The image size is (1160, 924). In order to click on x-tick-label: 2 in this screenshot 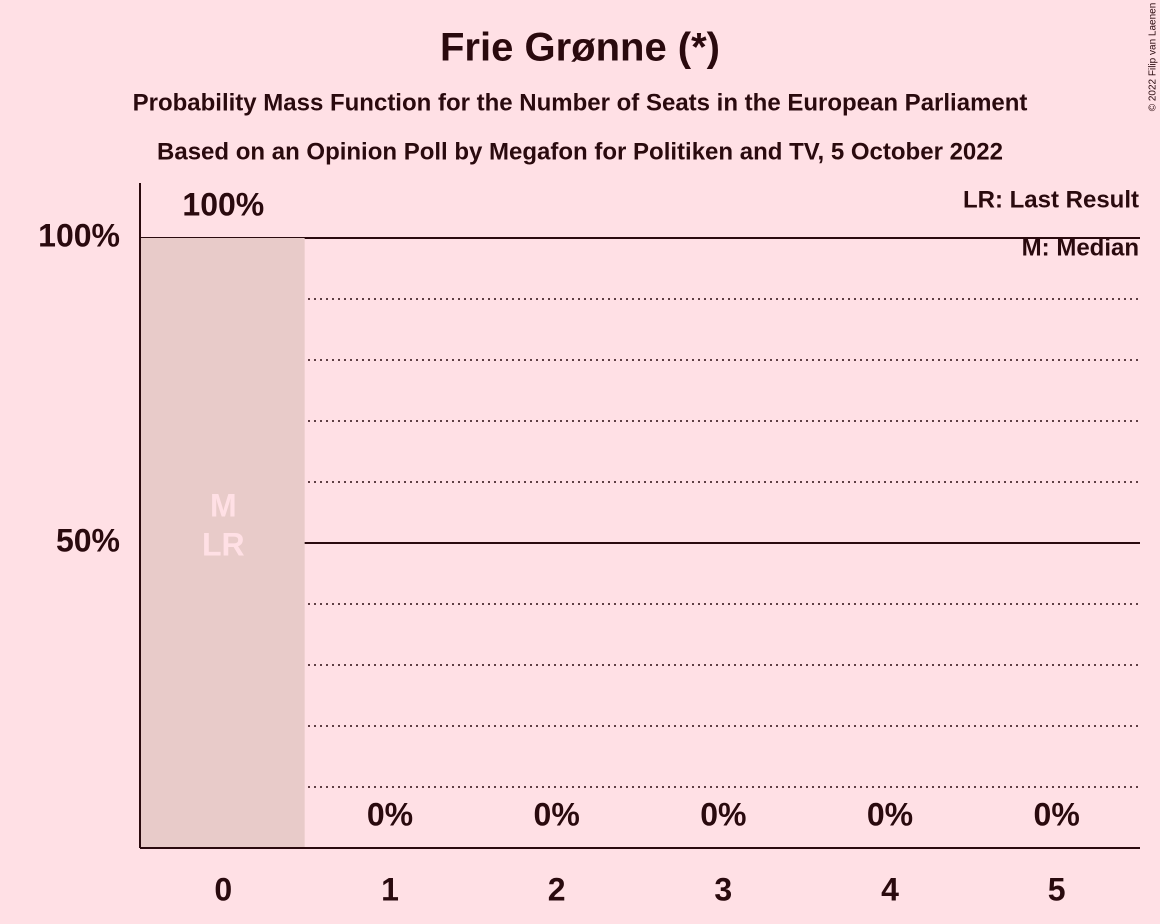, I will do `click(557, 889)`.